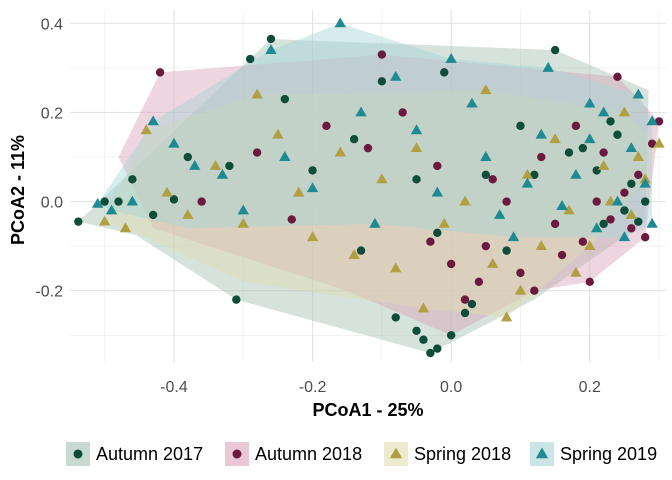 This screenshot has height=480, width=672. Describe the element at coordinates (367, 410) in the screenshot. I see `x-axis-title: PCoA1 - 25%` at that location.